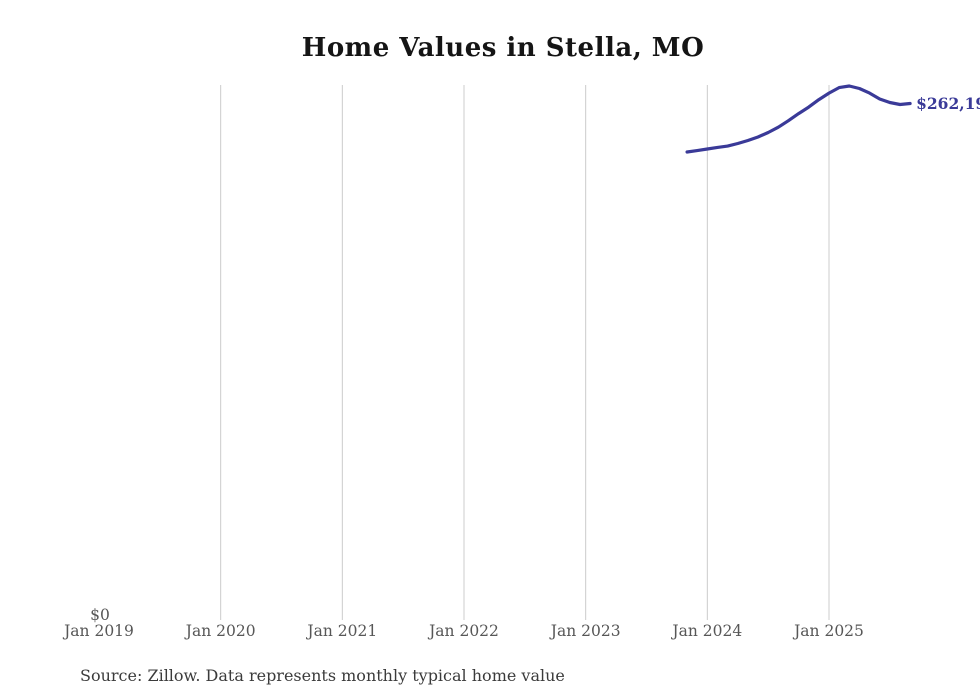 Image resolution: width=980 pixels, height=699 pixels. I want to click on x-tick-label: Jan 2021, so click(342, 631).